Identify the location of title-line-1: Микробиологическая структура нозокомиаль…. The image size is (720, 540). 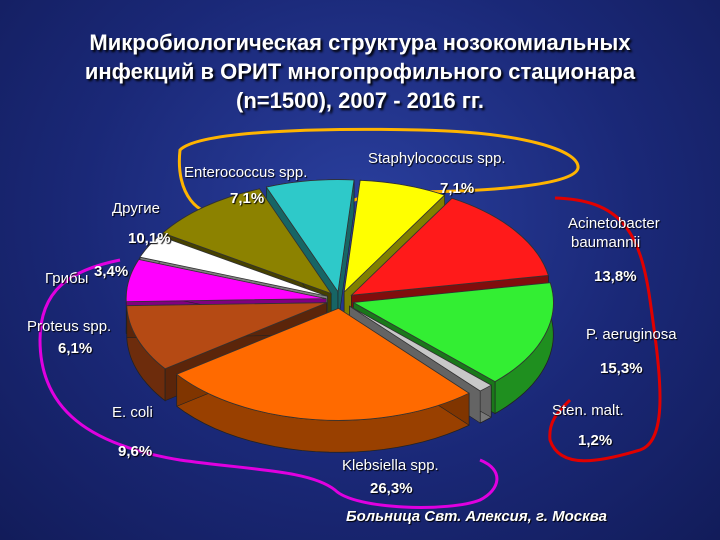
(360, 42).